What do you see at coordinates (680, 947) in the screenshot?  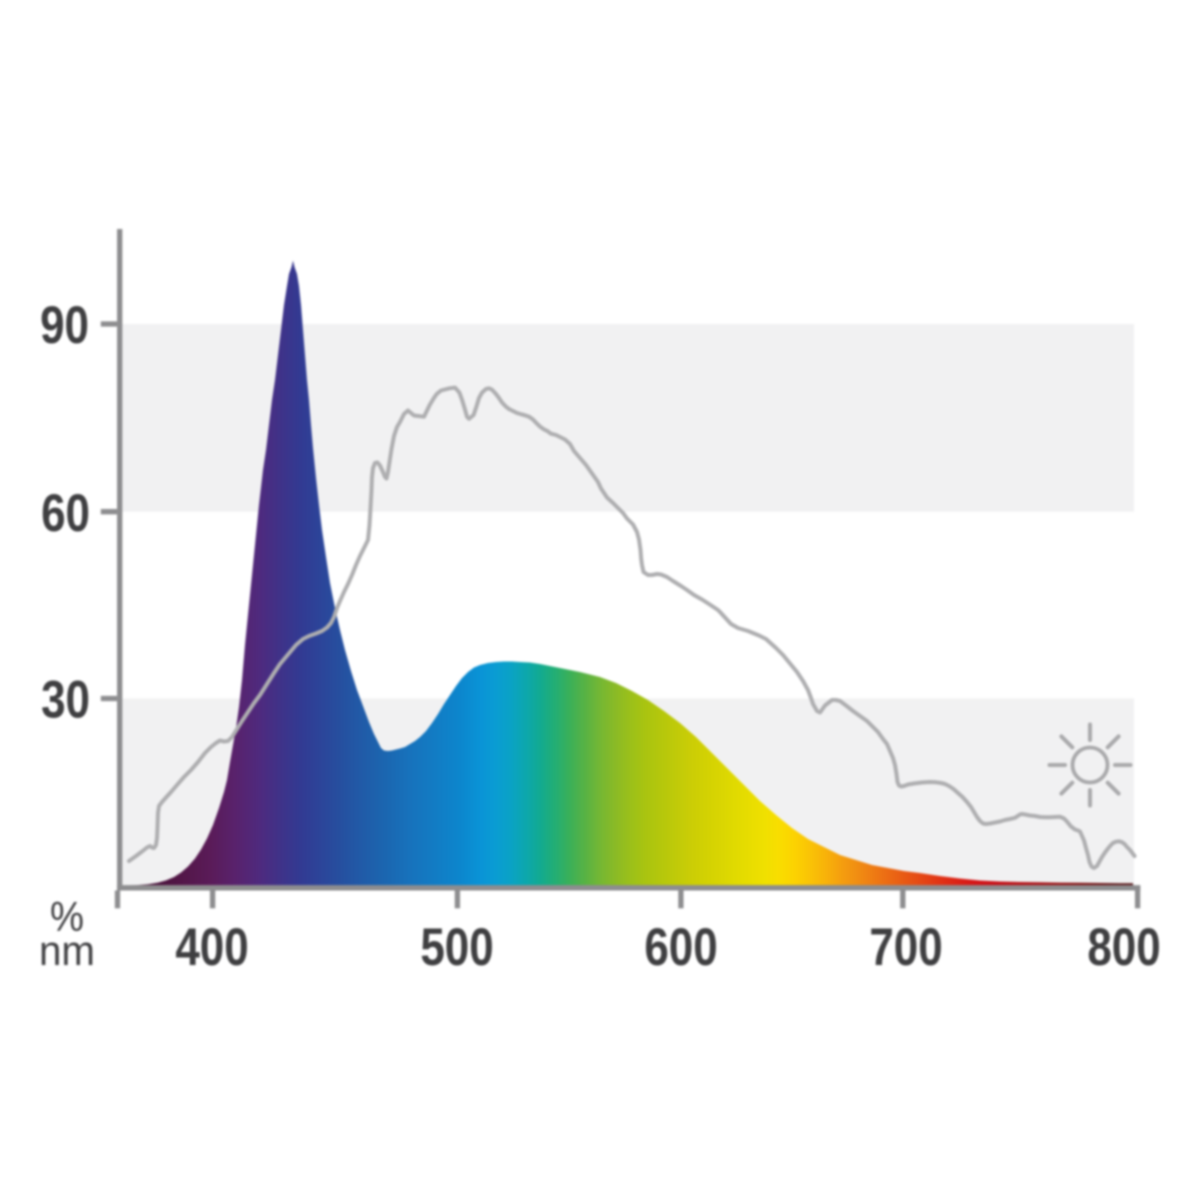 I see `svg-text: 600` at bounding box center [680, 947].